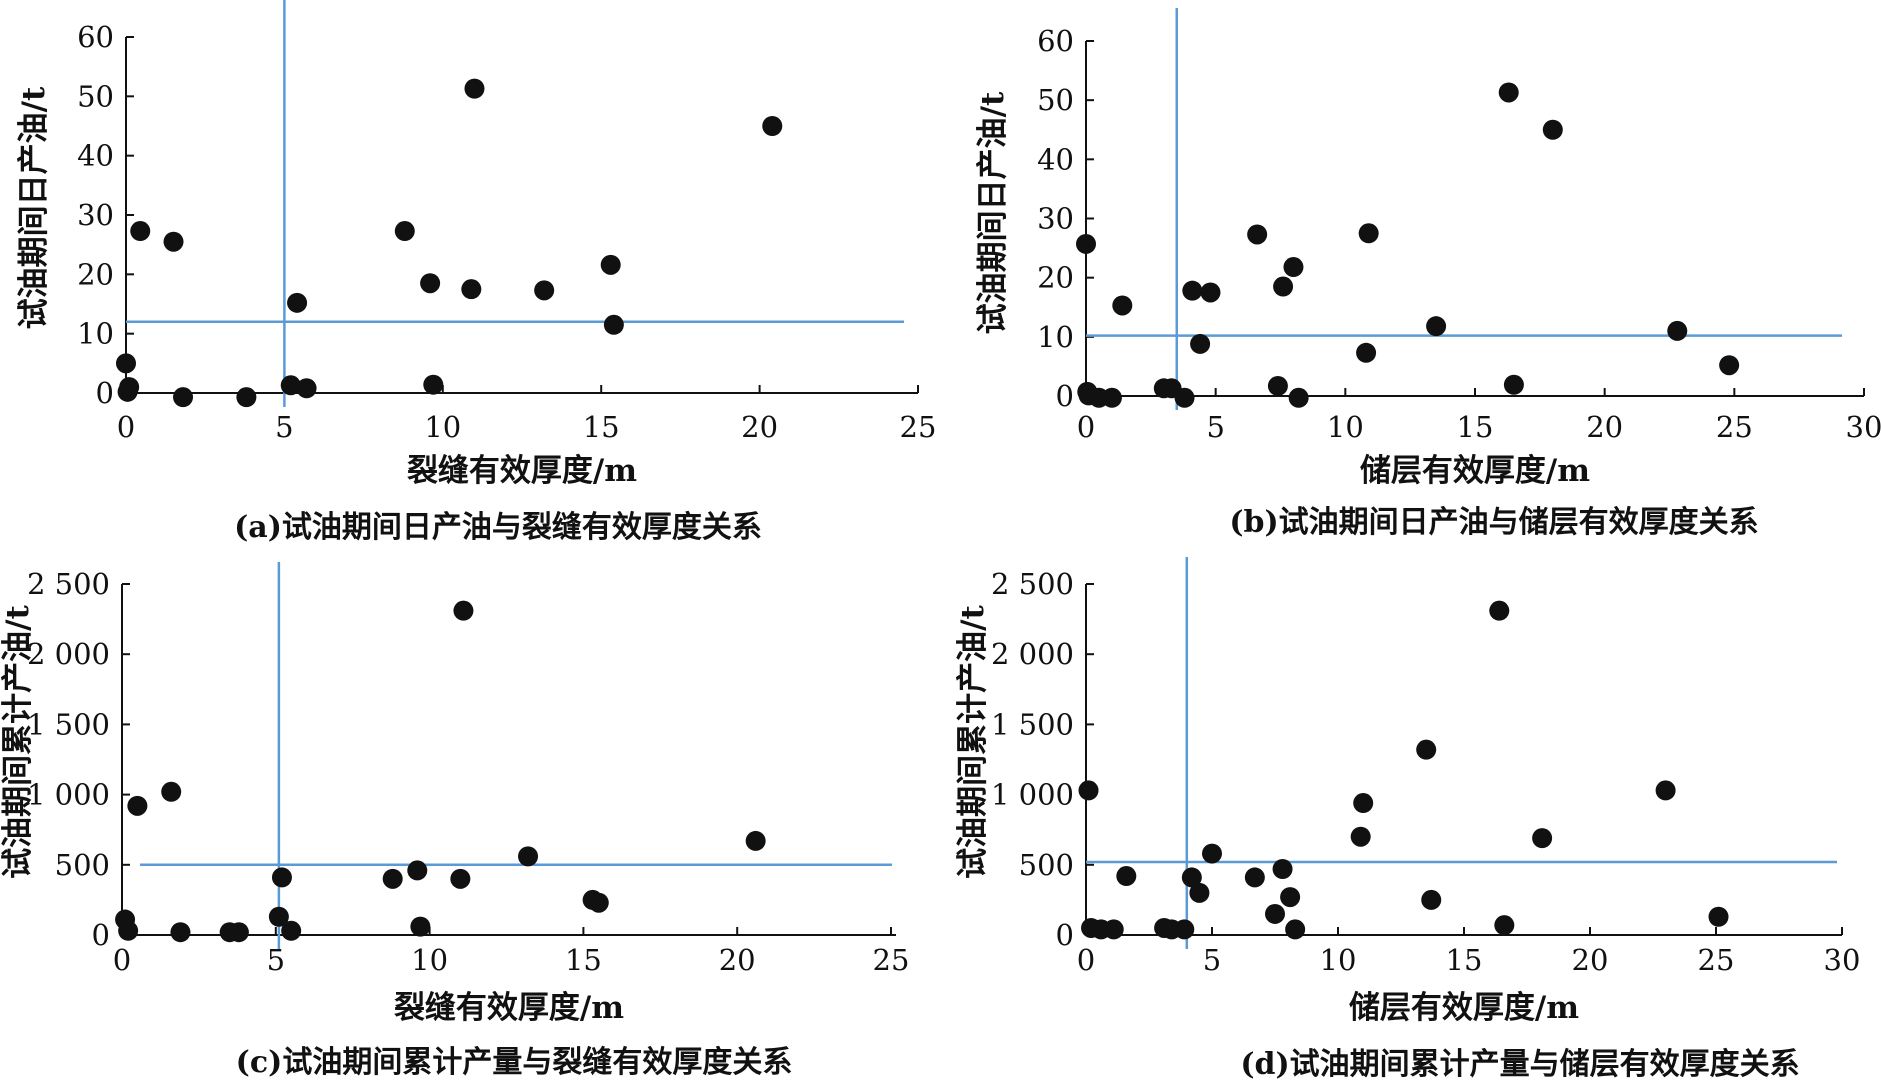 The height and width of the screenshot is (1084, 1881). Describe the element at coordinates (522, 471) in the screenshot. I see `x-axis-title: 裂缝有效厚度/m` at that location.